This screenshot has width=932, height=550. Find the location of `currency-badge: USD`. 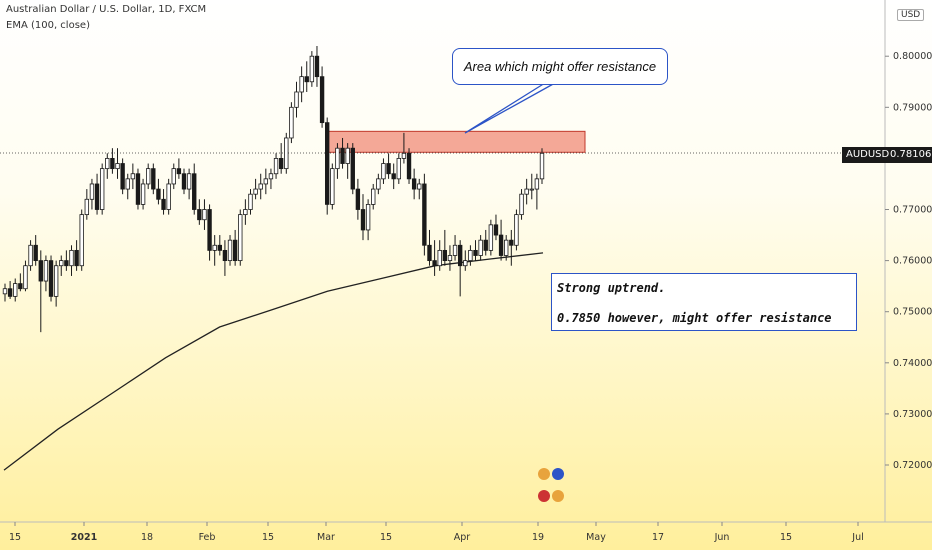

currency-badge: USD is located at coordinates (911, 15).